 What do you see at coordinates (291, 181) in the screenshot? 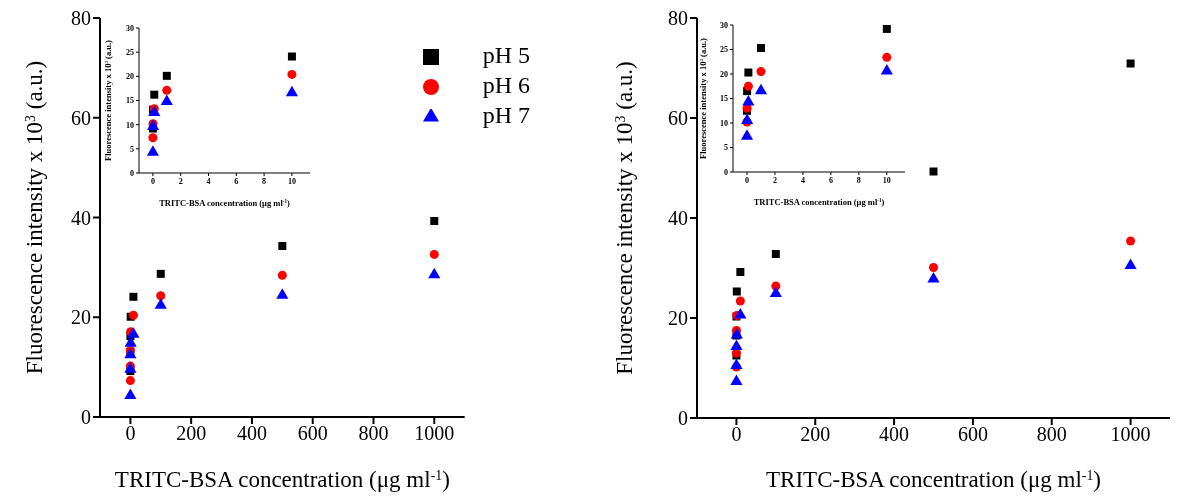
I see `x-tick-label: 10` at bounding box center [291, 181].